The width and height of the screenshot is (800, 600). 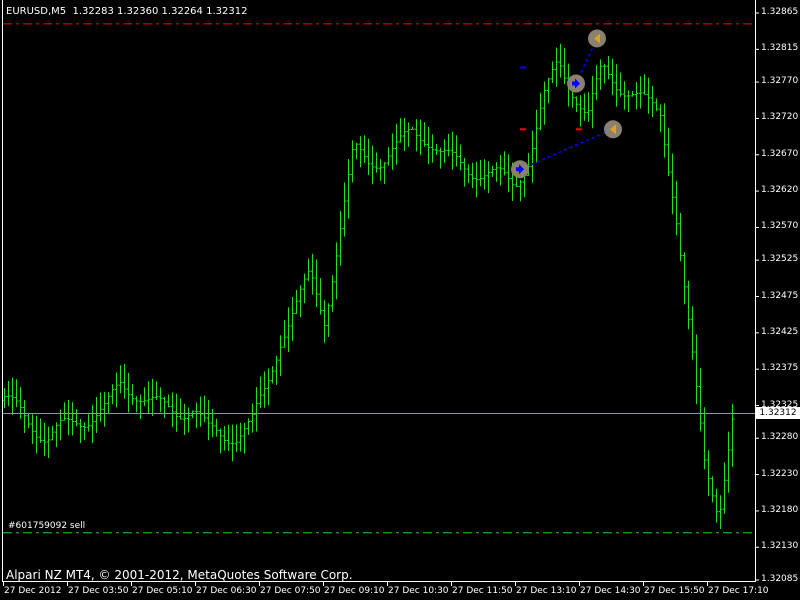 I want to click on price-tick-label: 1.32570, so click(x=780, y=226).